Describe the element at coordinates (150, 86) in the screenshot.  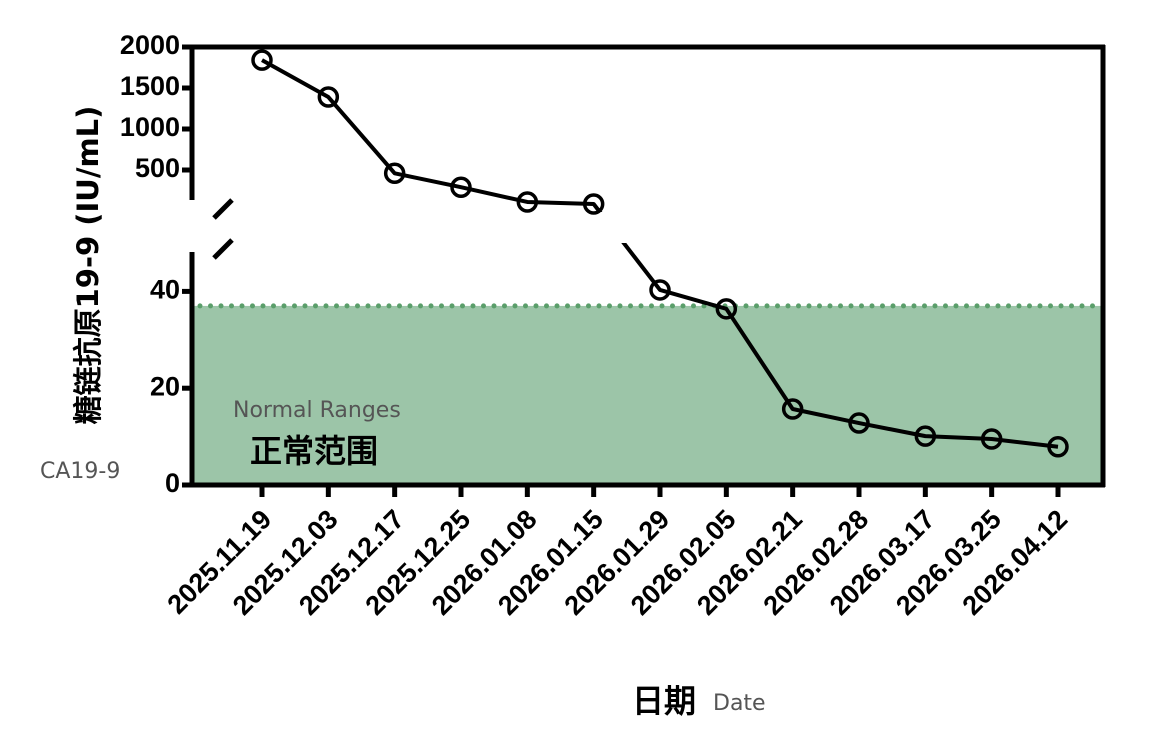
I see `y-tick-label: 1500` at that location.